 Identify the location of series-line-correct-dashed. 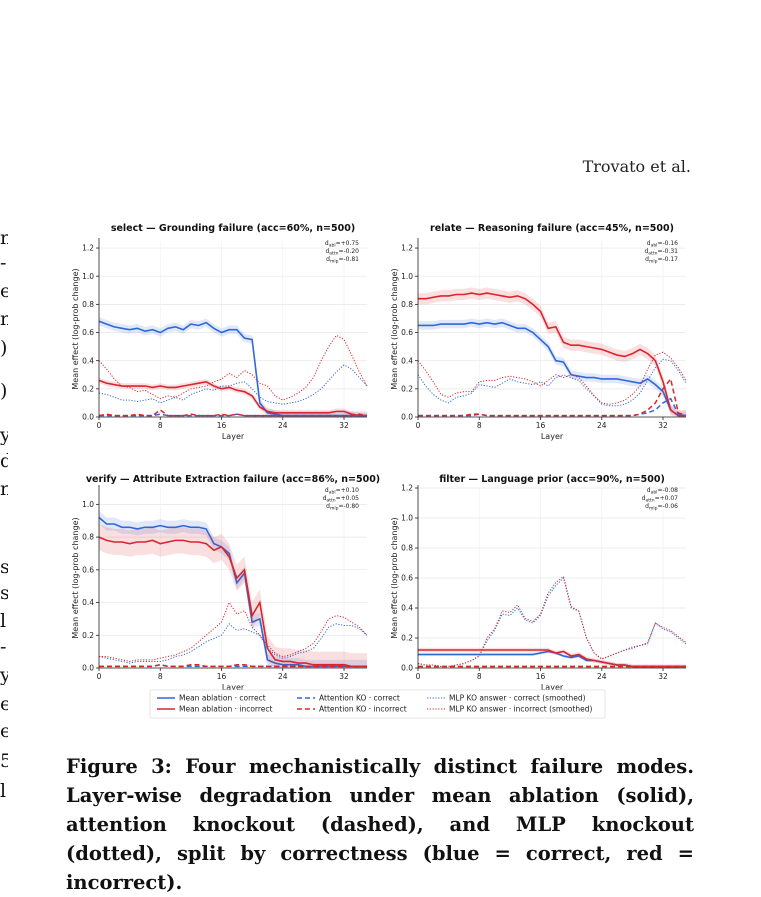
(233, 415).